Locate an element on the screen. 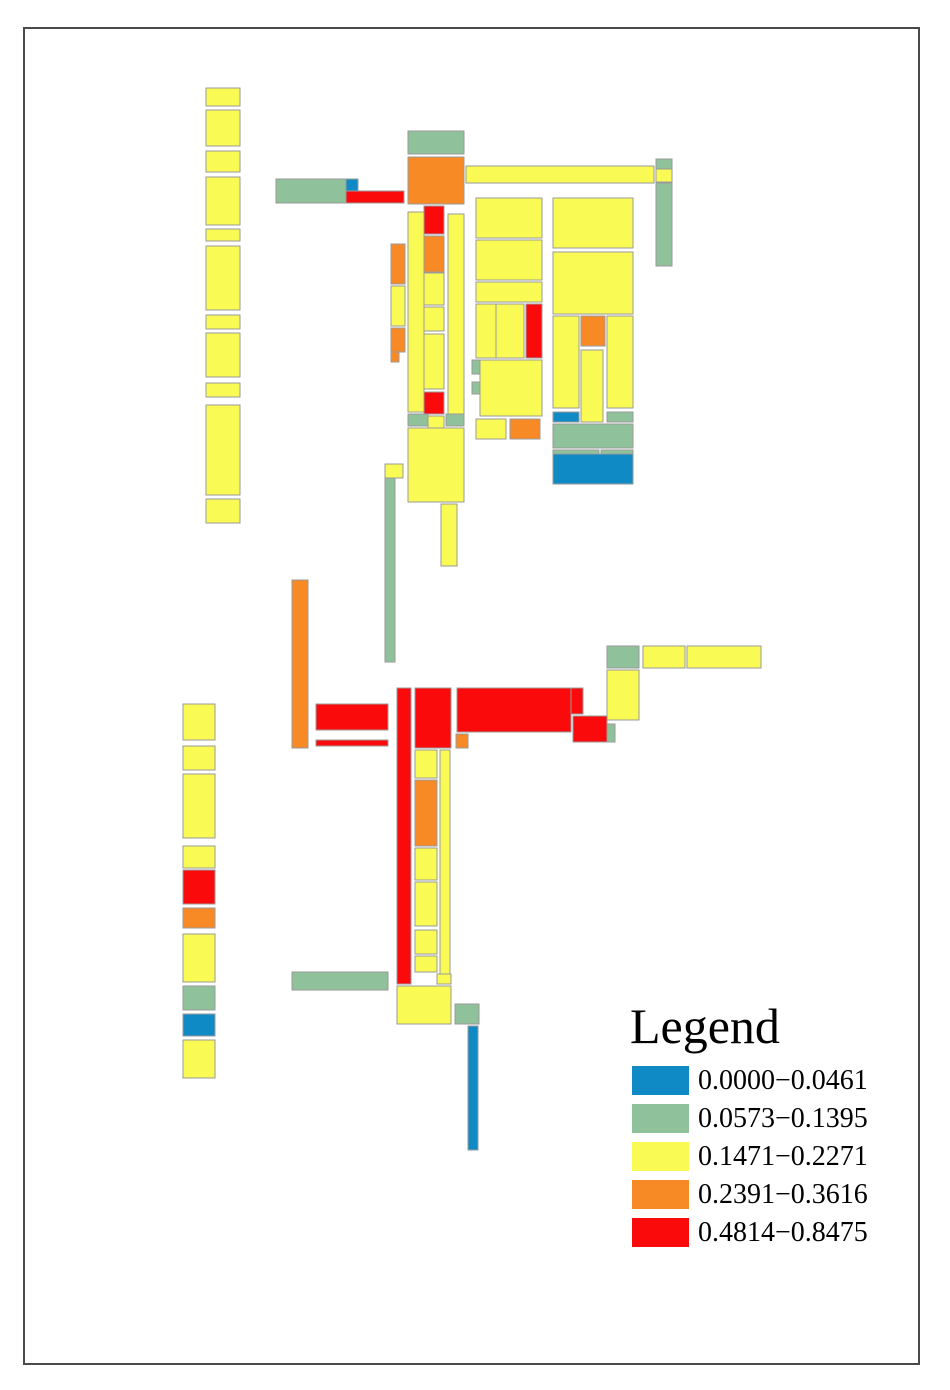 The image size is (950, 1390). legend-item-class-3: 0.2391−0.3616 is located at coordinates (773, 1197).